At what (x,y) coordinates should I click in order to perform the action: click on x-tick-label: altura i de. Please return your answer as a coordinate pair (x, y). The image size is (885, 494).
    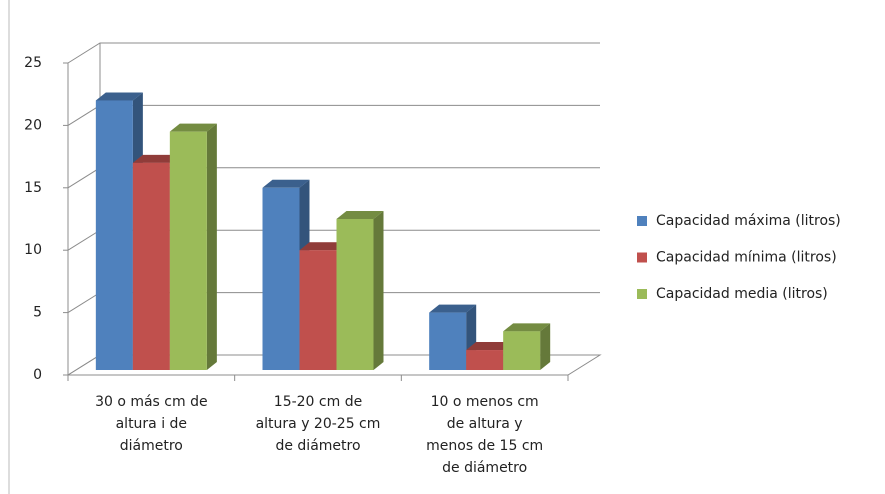
    Looking at the image, I should click on (151, 424).